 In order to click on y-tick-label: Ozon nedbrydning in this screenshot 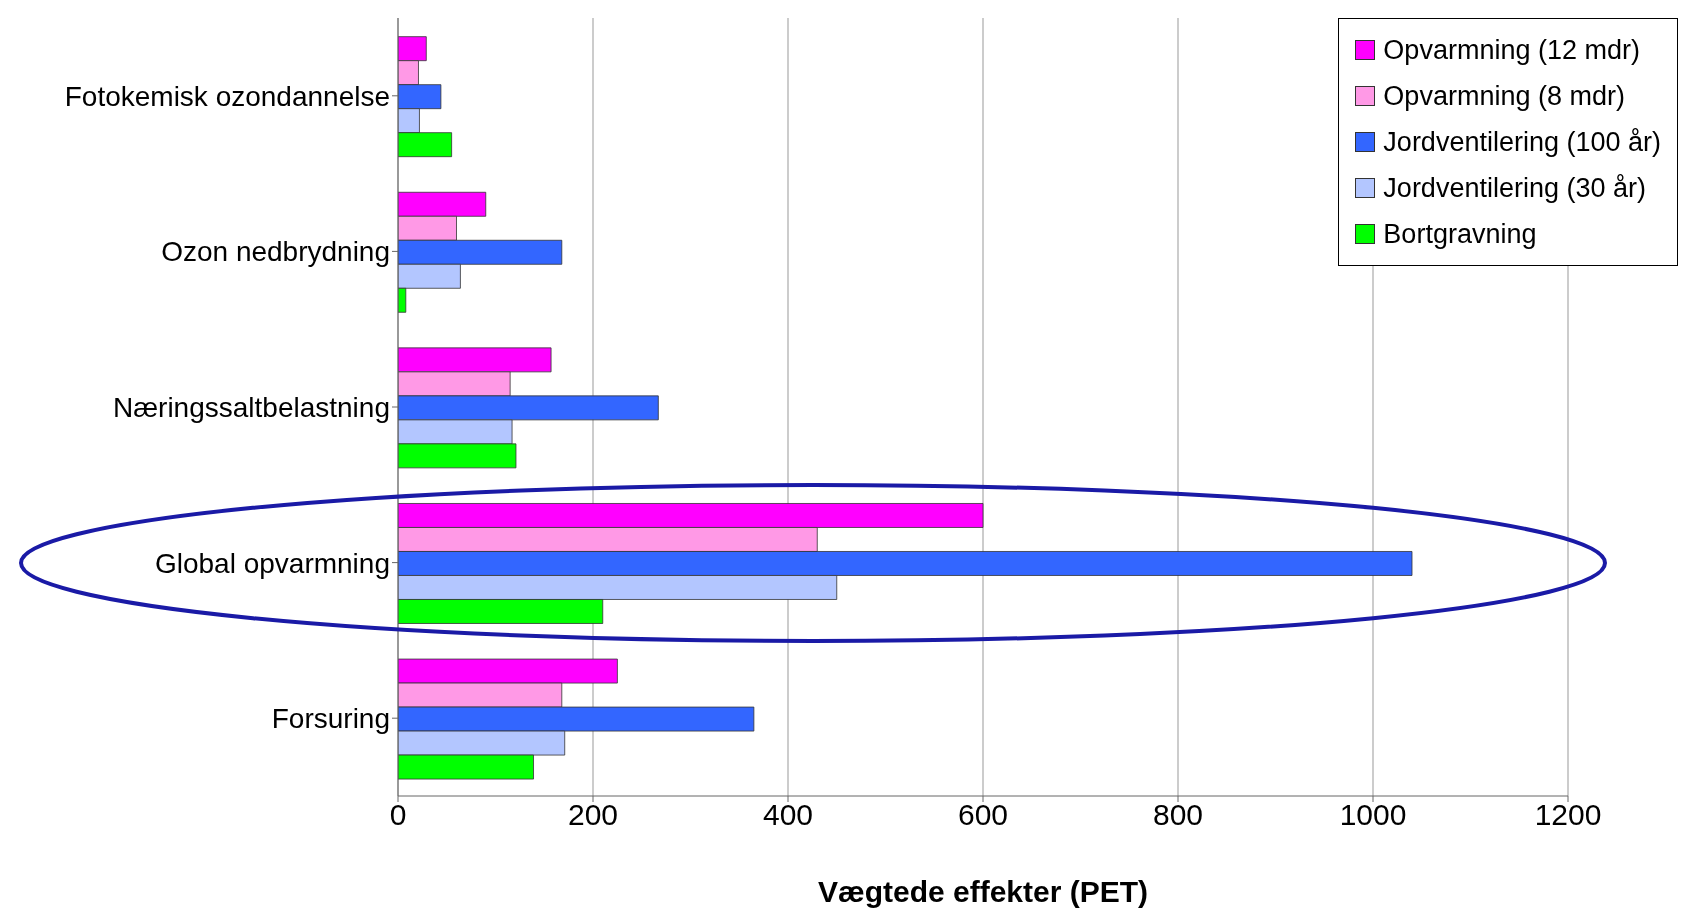, I will do `click(275, 252)`.